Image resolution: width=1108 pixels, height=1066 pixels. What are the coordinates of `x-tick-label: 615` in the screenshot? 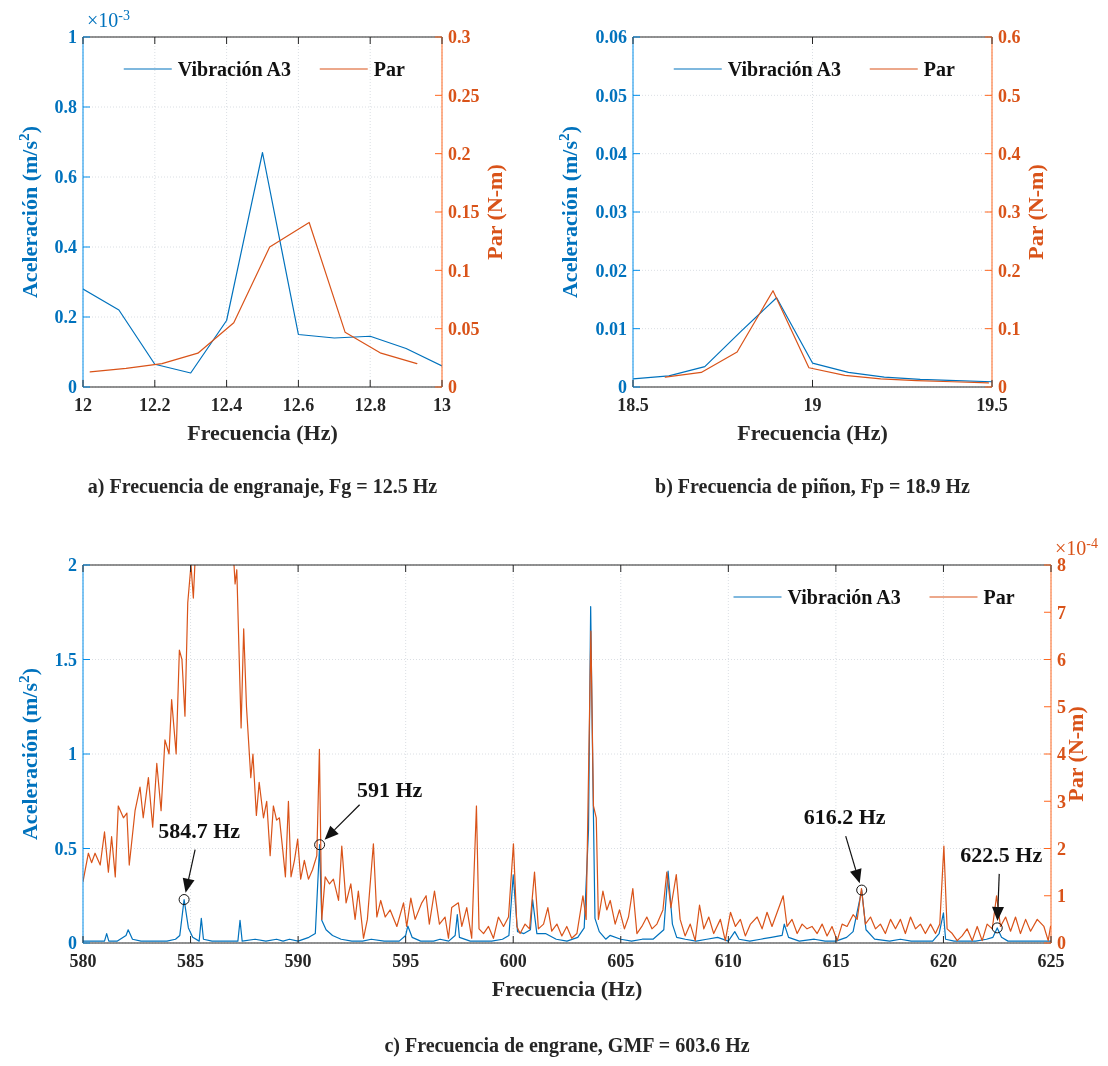 It's located at (836, 961).